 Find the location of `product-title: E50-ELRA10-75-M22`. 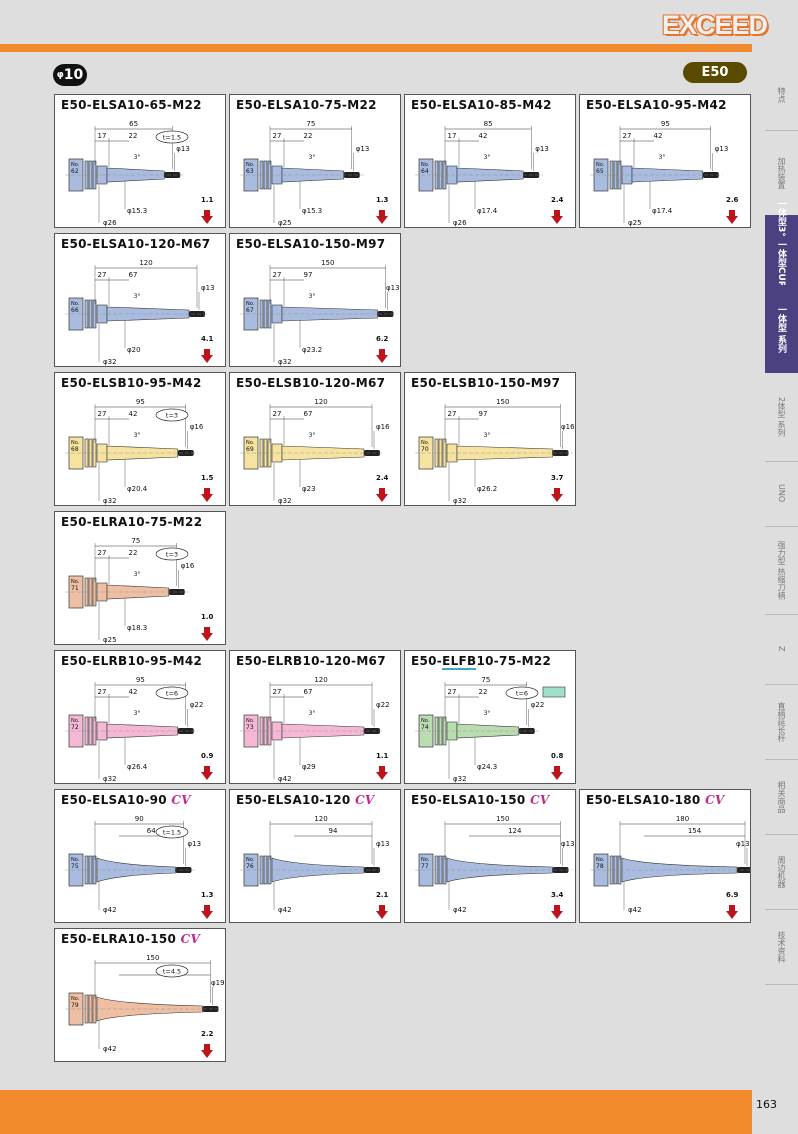

product-title: E50-ELRA10-75-M22 is located at coordinates (132, 522).